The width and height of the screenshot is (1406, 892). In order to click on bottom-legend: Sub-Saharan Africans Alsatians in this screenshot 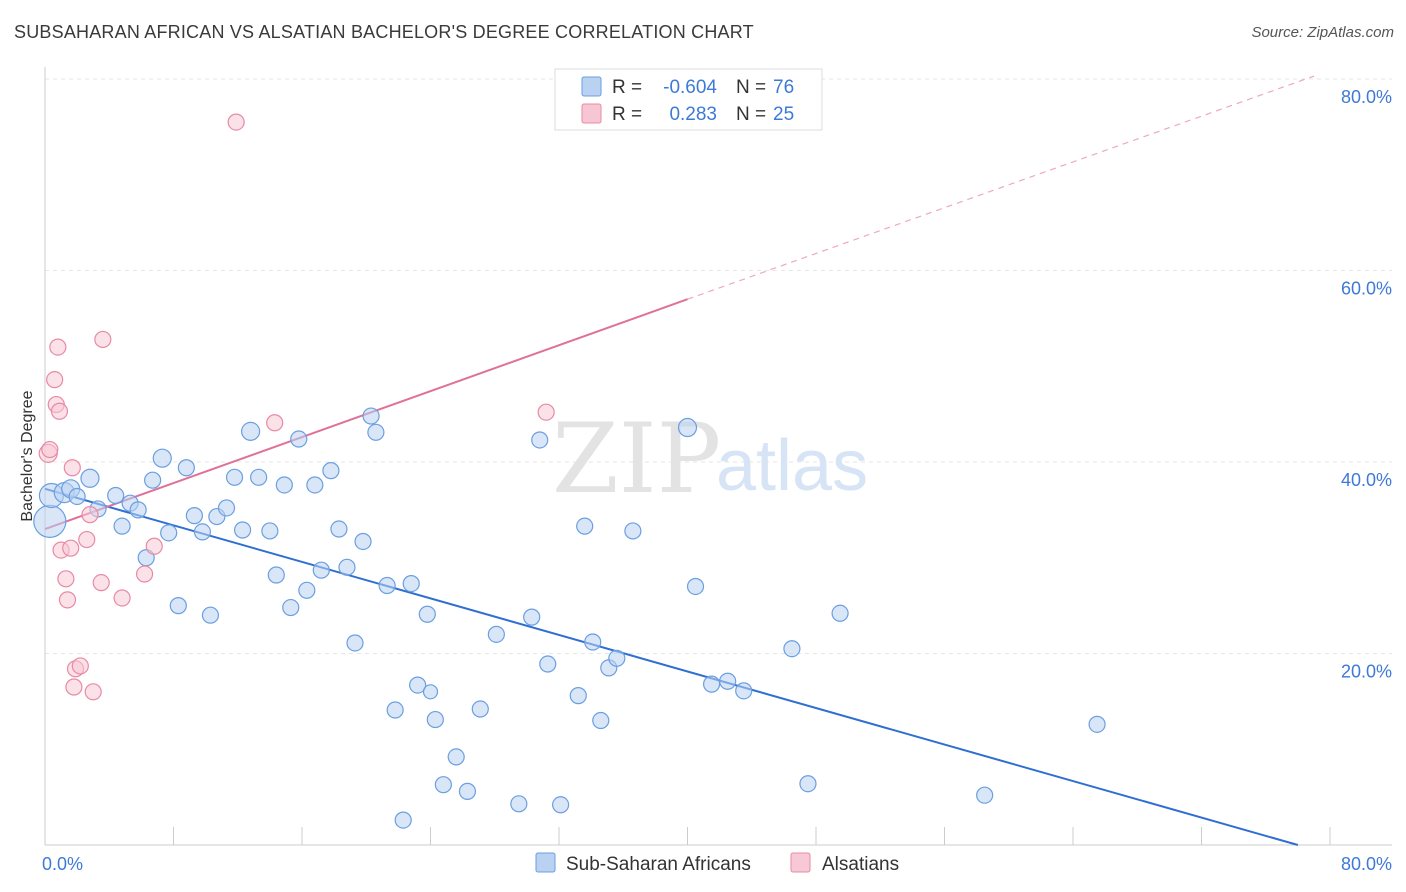, I will do `click(717, 863)`.